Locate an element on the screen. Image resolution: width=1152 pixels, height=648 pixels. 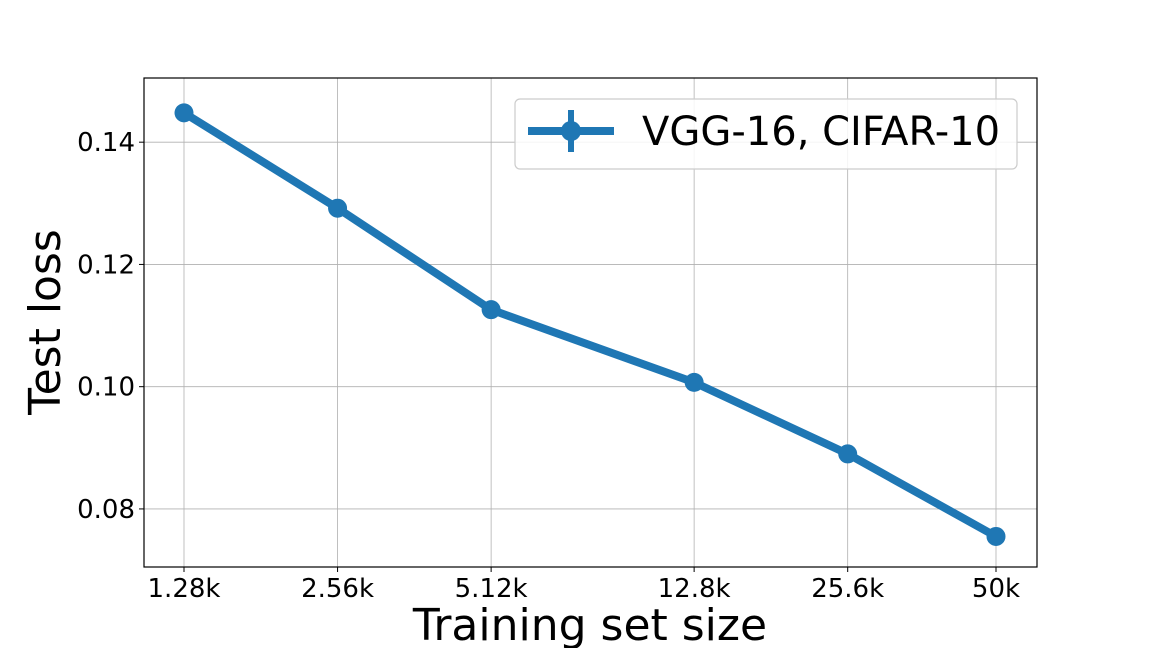
x-tick-label: 50k is located at coordinates (996, 589).